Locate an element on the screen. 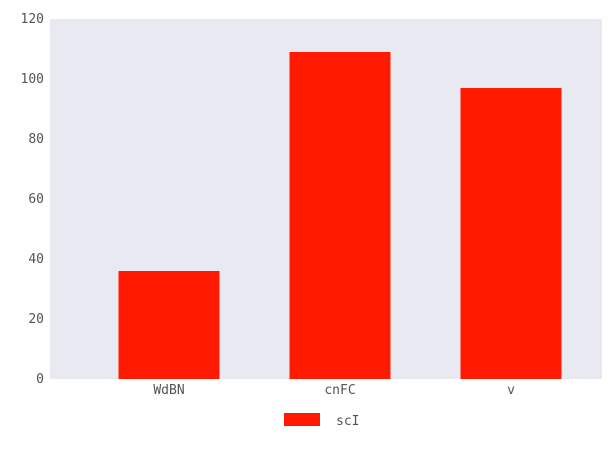 This screenshot has height=466, width=616. bar-WdBN is located at coordinates (169, 325).